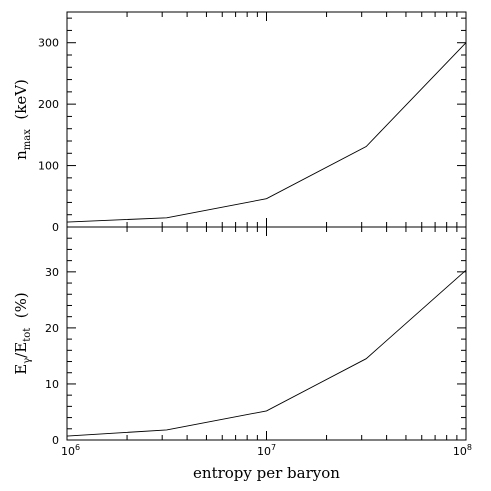 This screenshot has width=491, height=491. Describe the element at coordinates (462, 450) in the screenshot. I see `x-tick-label: 10⁸` at that location.